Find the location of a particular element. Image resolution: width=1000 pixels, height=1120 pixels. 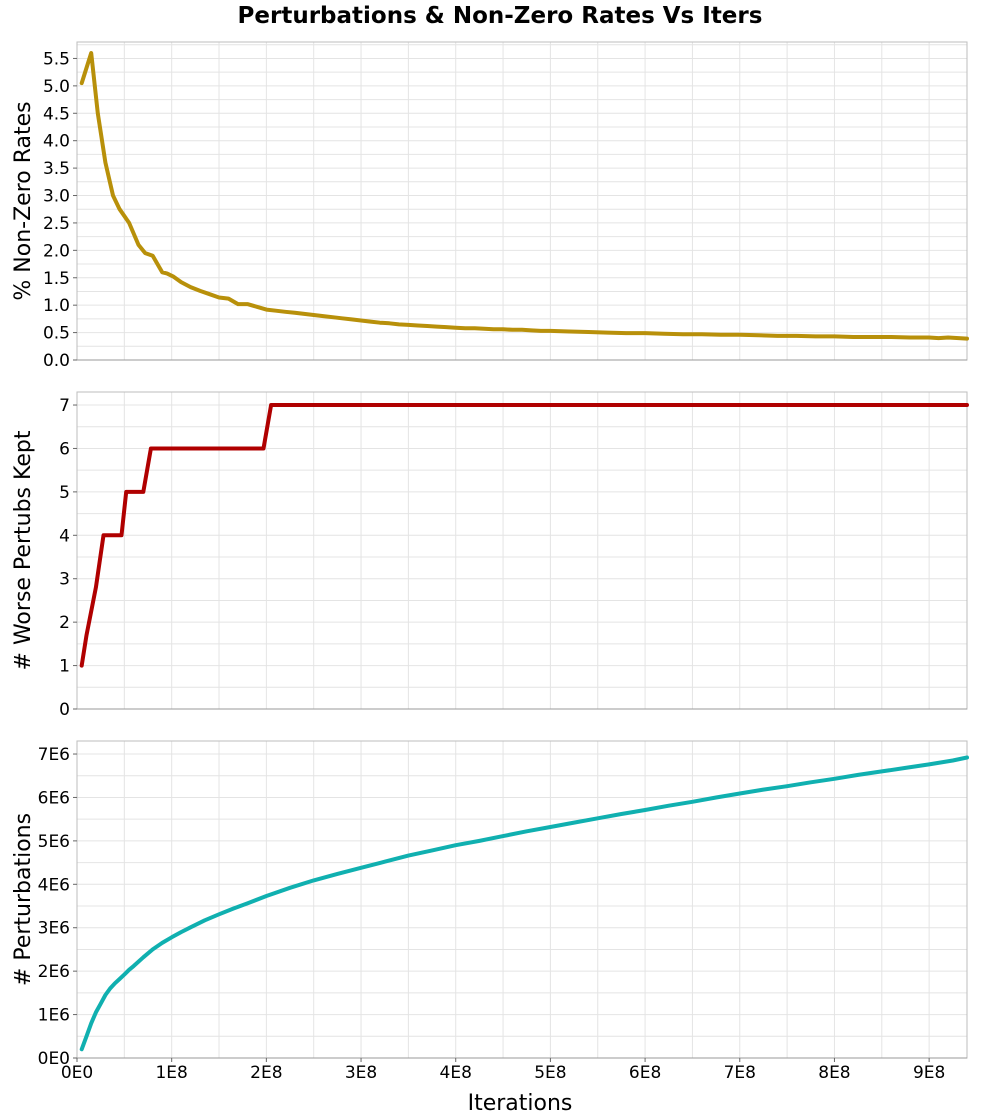

y-tick-label: 4.5 is located at coordinates (56, 114).